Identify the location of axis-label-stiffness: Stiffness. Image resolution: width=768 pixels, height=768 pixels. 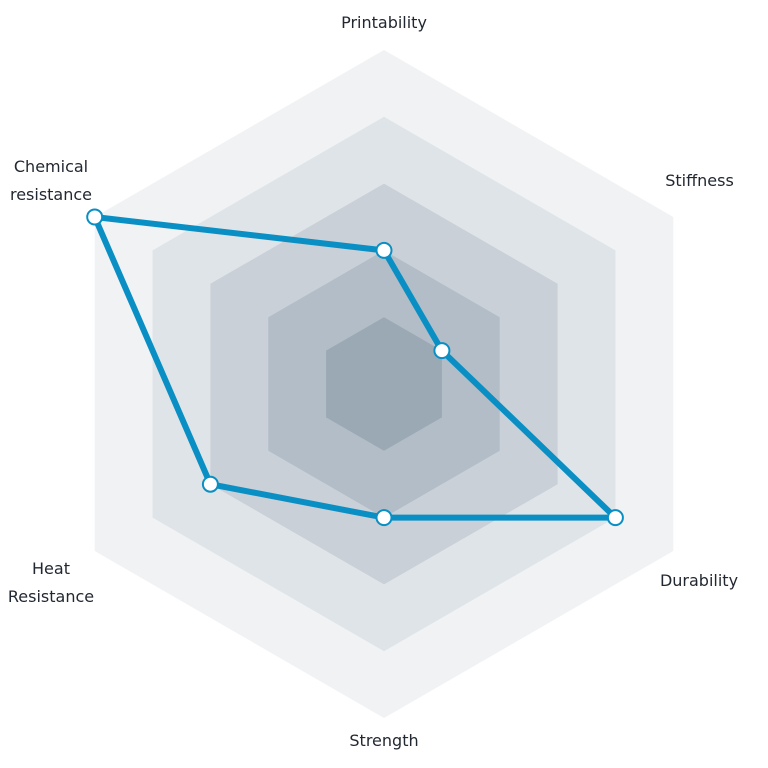
(699, 180).